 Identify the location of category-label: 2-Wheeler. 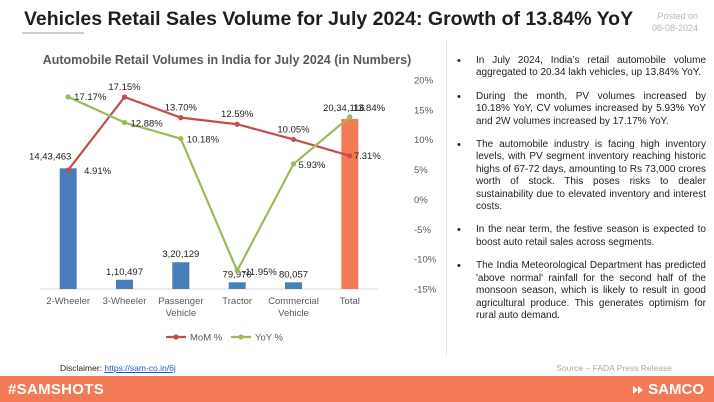
(68, 301).